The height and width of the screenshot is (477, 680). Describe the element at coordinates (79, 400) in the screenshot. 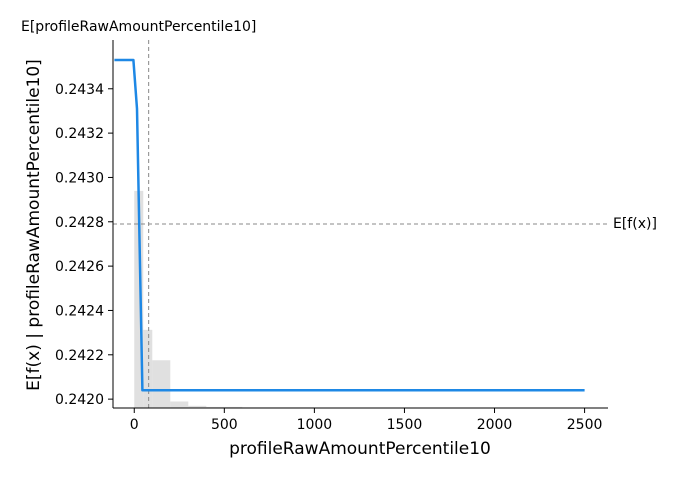

I see `y-tick-label: 0.2420` at that location.